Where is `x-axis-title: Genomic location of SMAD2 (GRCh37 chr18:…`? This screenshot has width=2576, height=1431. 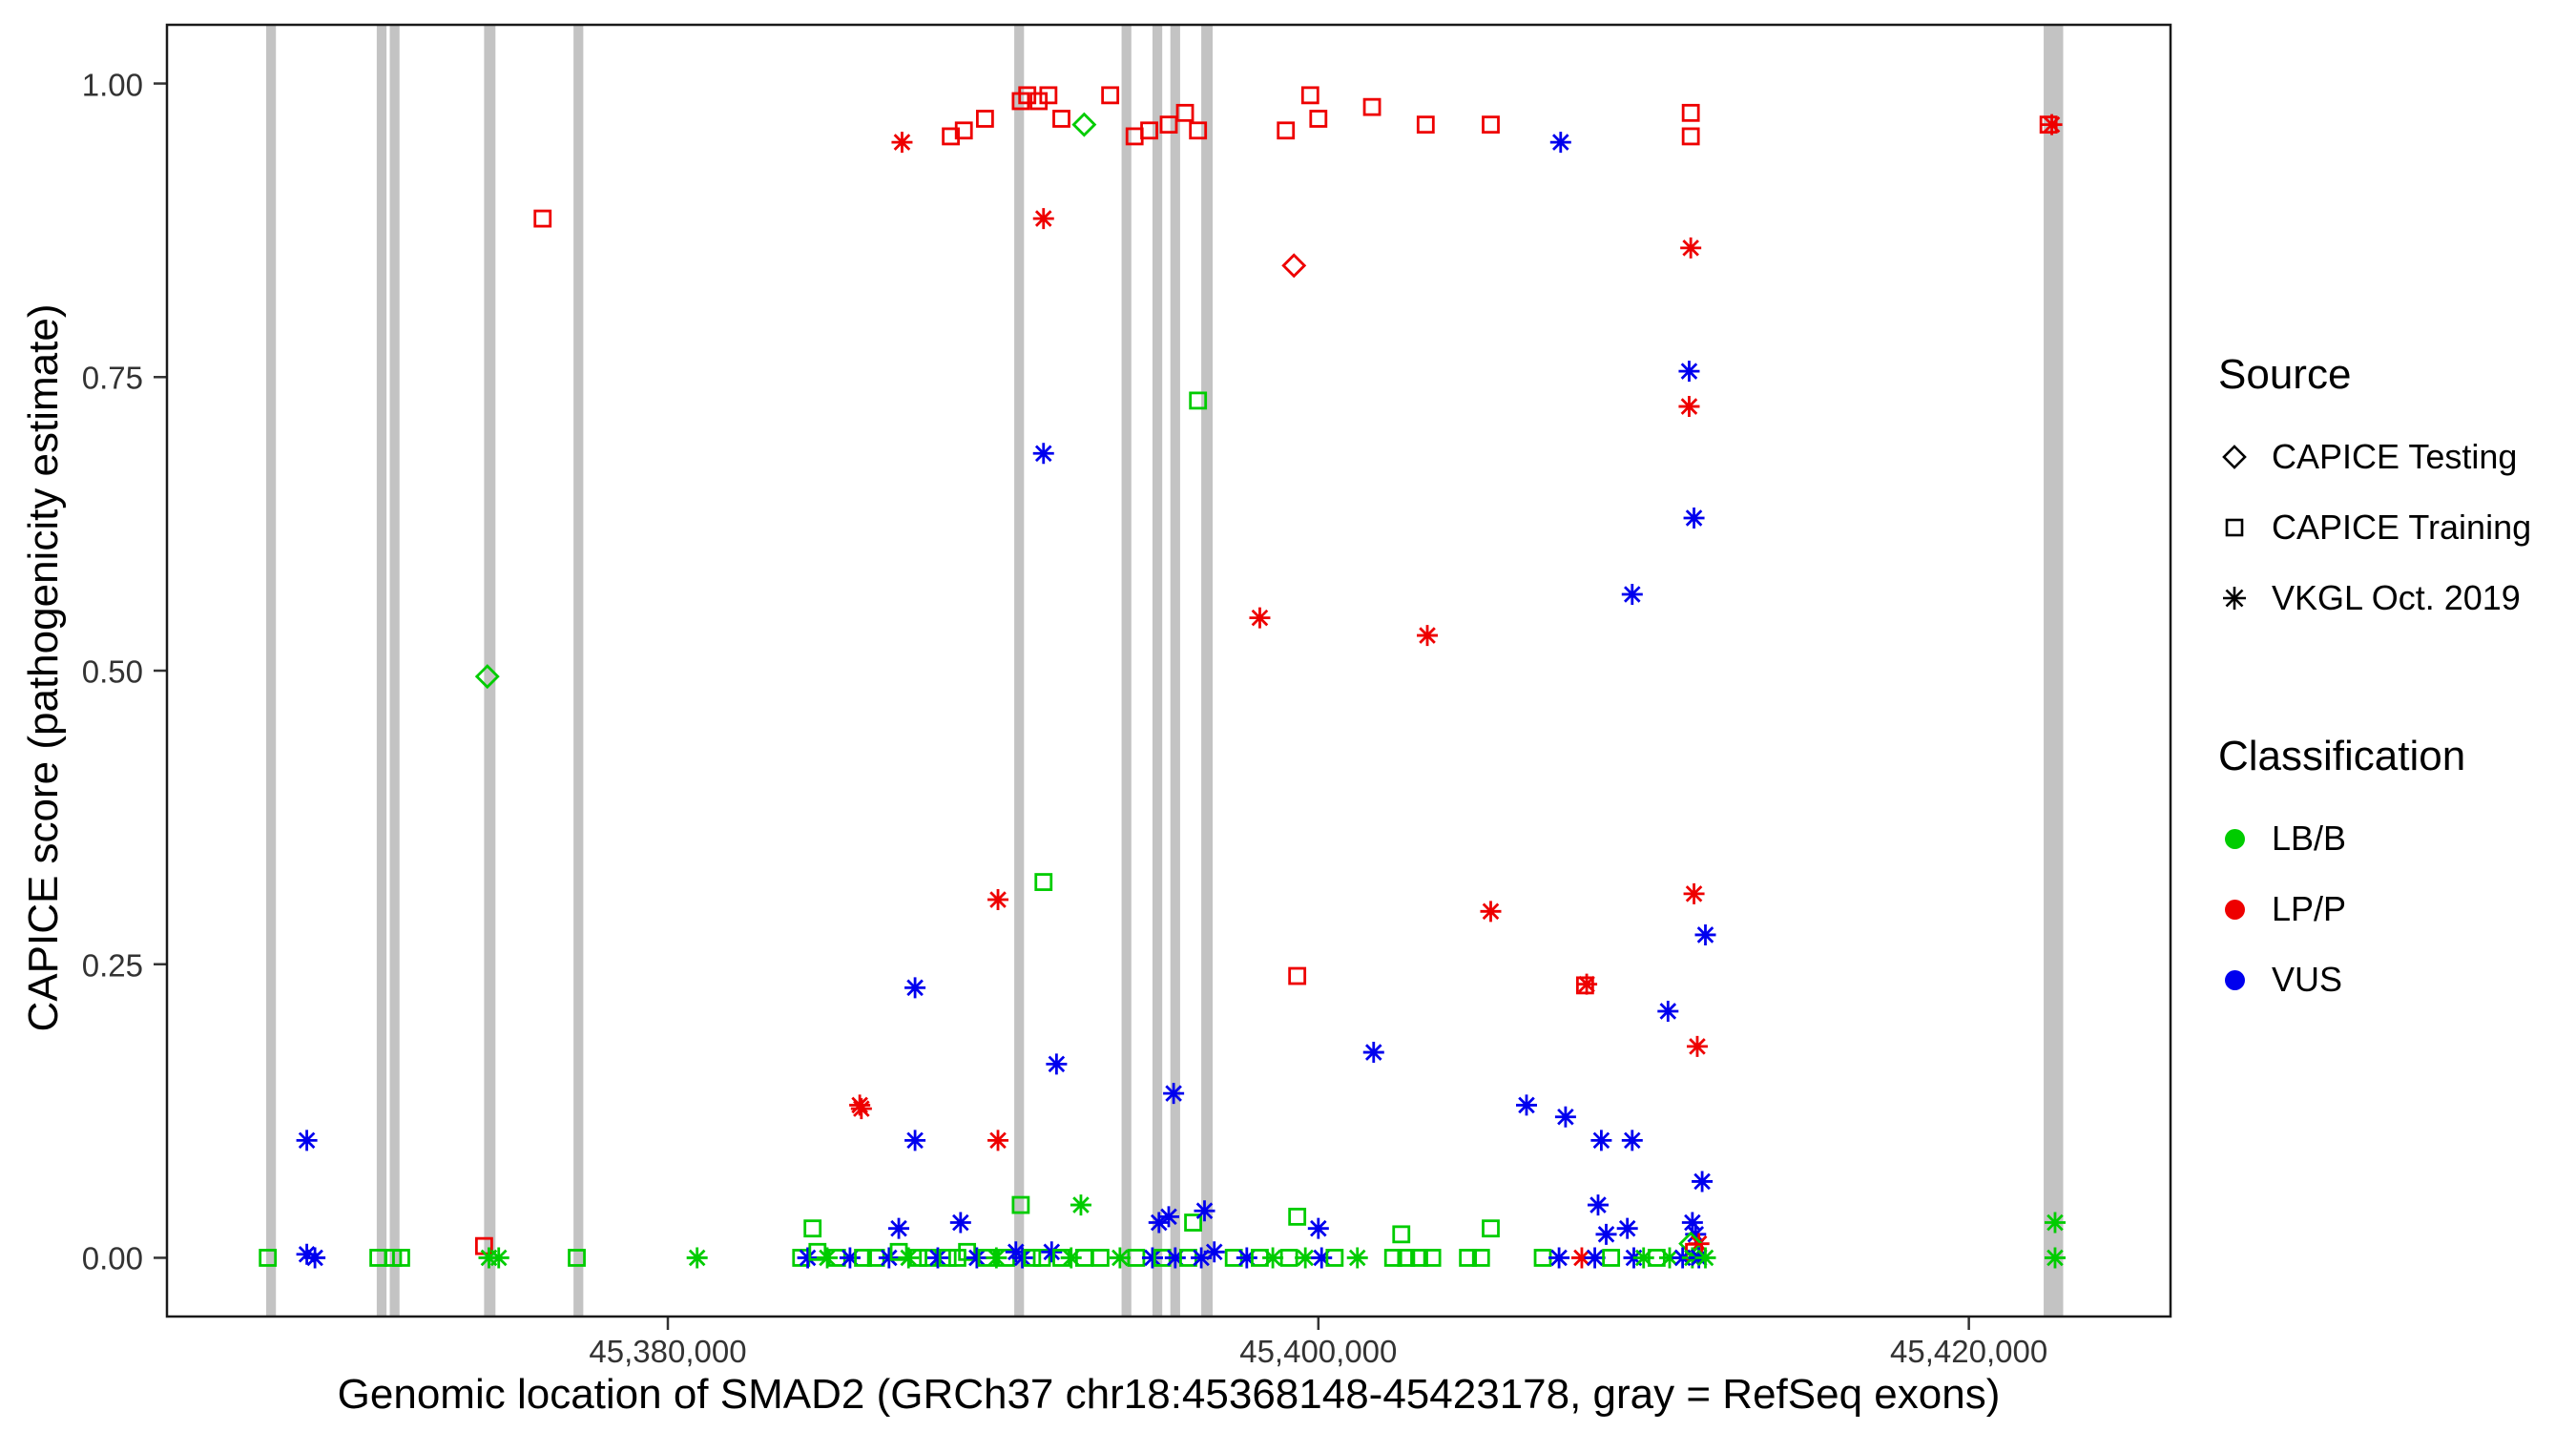 x-axis-title: Genomic location of SMAD2 (GRCh37 chr18:… is located at coordinates (1169, 1394).